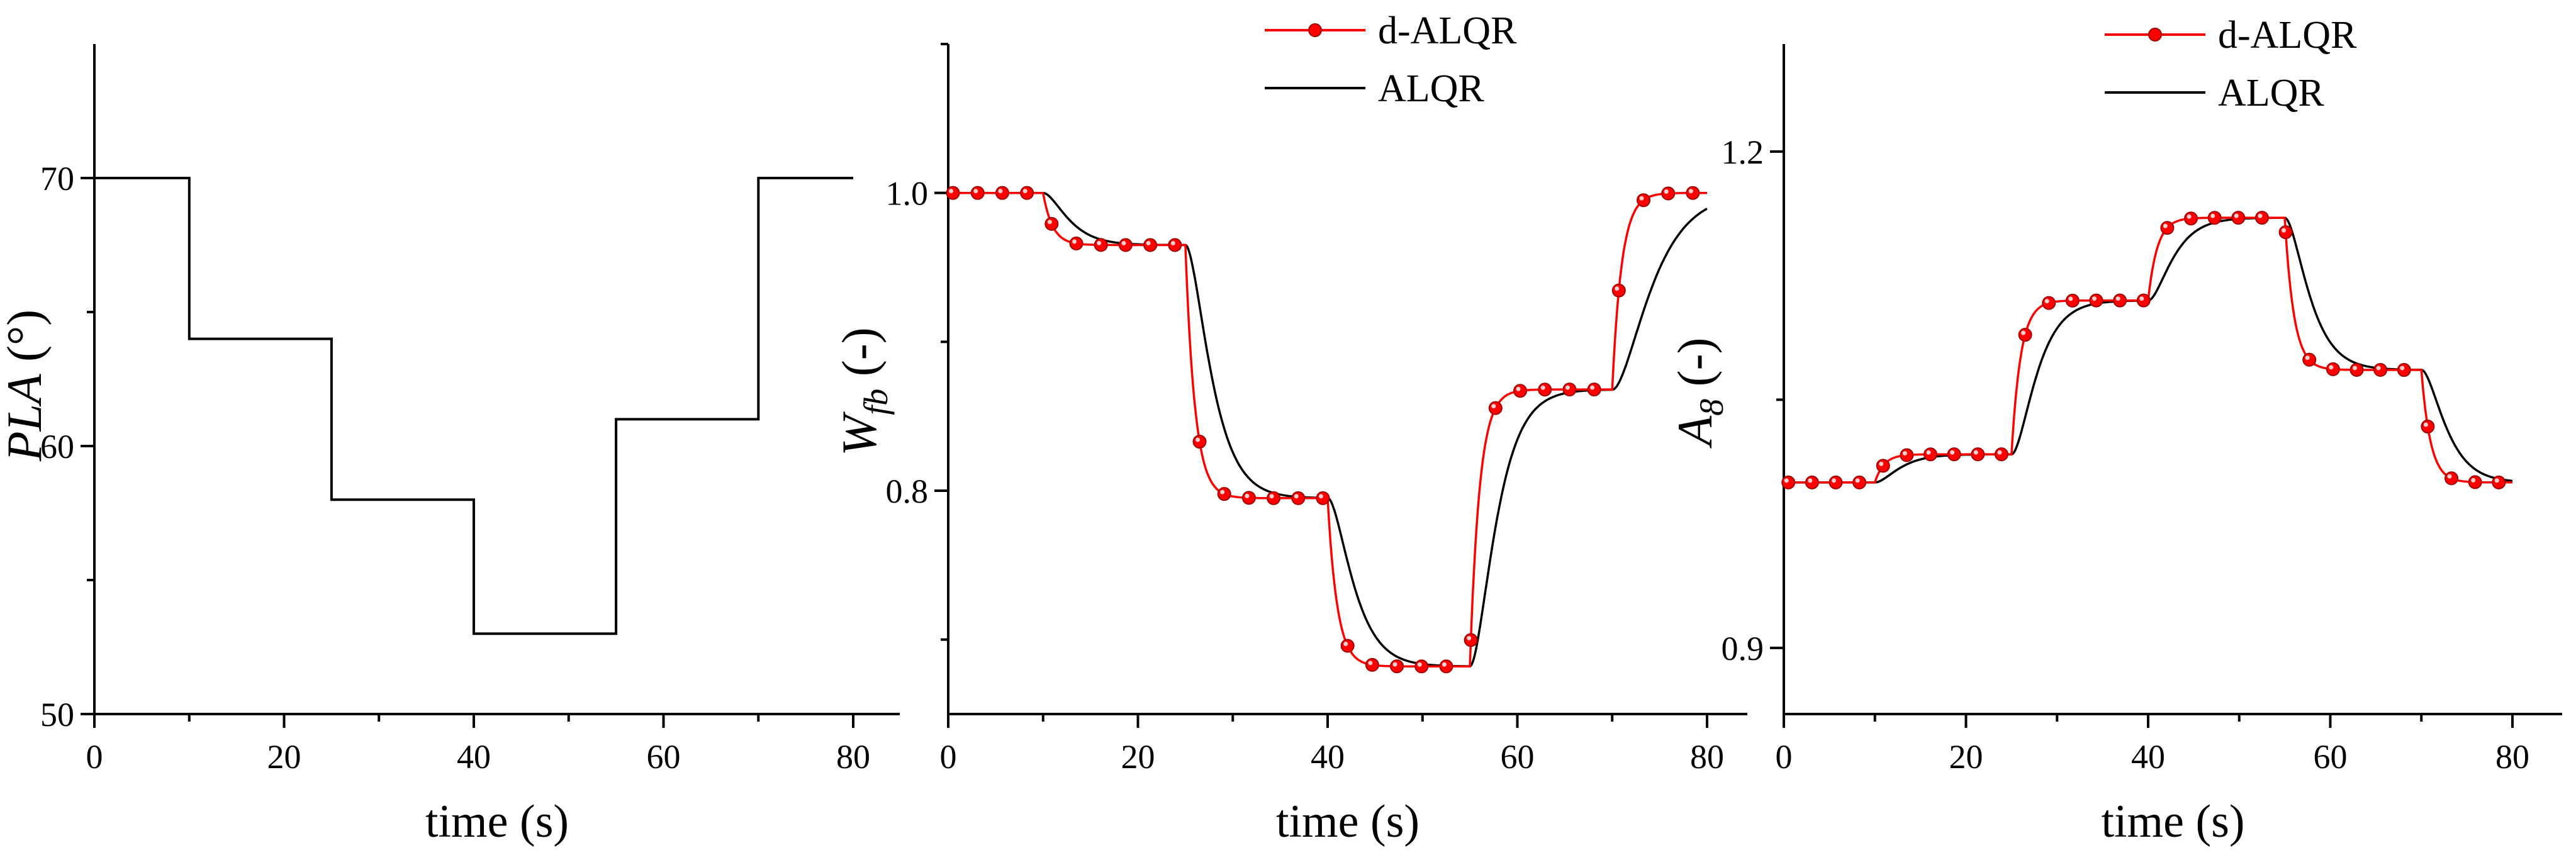  Describe the element at coordinates (907, 491) in the screenshot. I see `y-tick-label: 0.8` at that location.